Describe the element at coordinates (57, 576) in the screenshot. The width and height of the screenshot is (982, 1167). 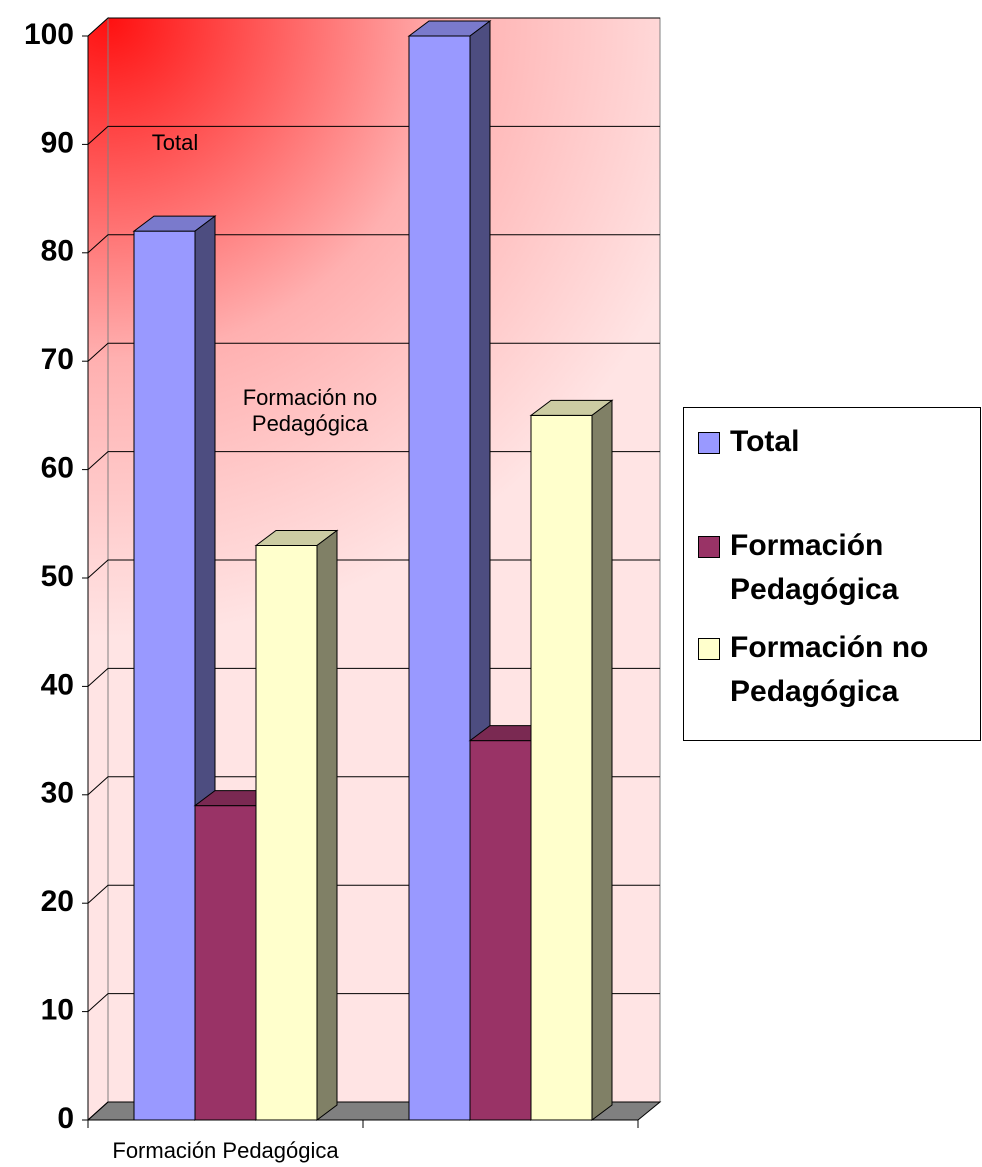
I see `y-tick-label: 50` at that location.